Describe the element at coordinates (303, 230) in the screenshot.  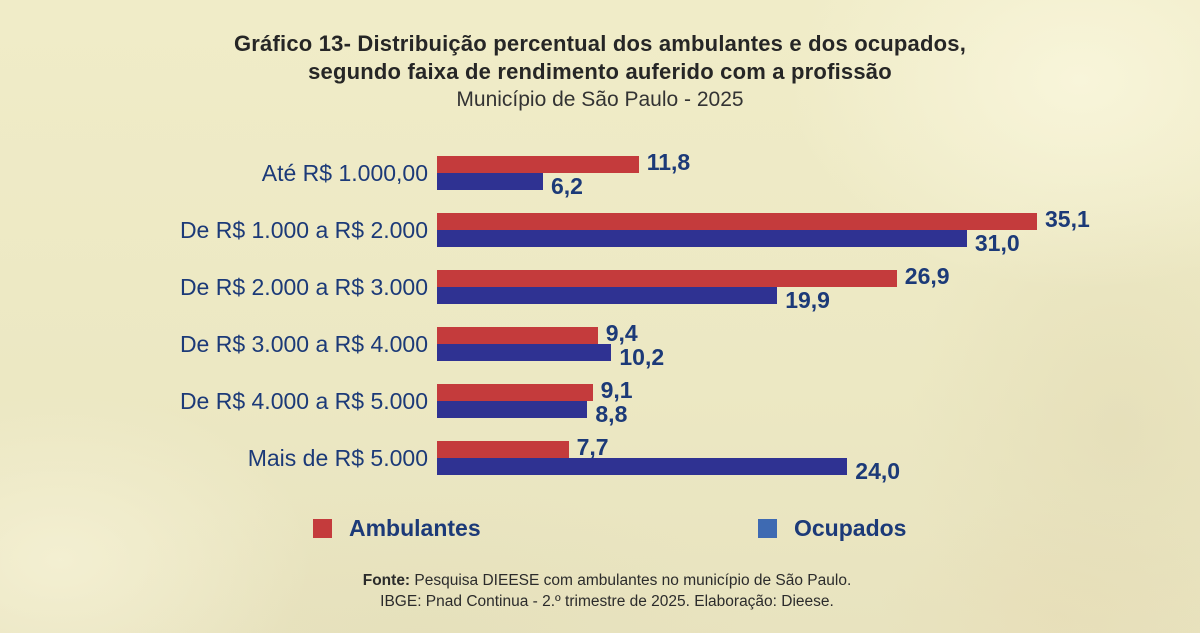
I see `category-label: De R$ 1.000 a R$ 2.000` at that location.